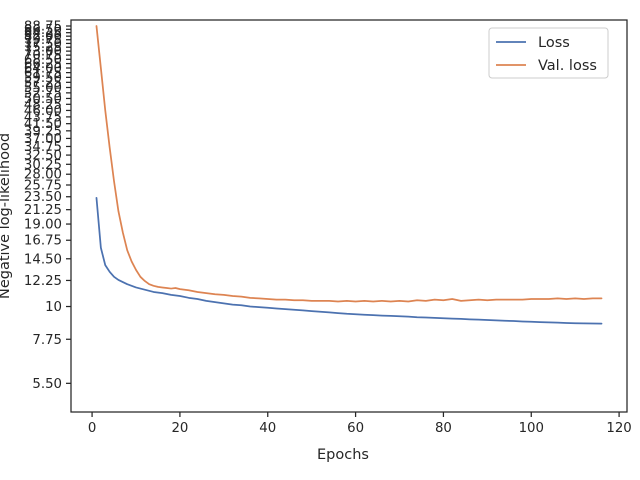  What do you see at coordinates (43, 147) in the screenshot?
I see `y-tick-label: 34.75` at bounding box center [43, 147].